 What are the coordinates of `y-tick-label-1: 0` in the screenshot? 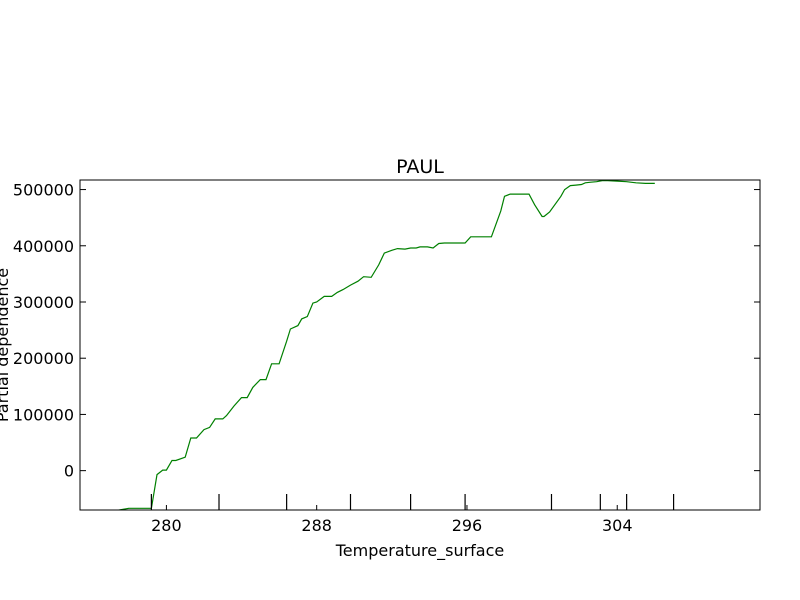 It's located at (69, 471).